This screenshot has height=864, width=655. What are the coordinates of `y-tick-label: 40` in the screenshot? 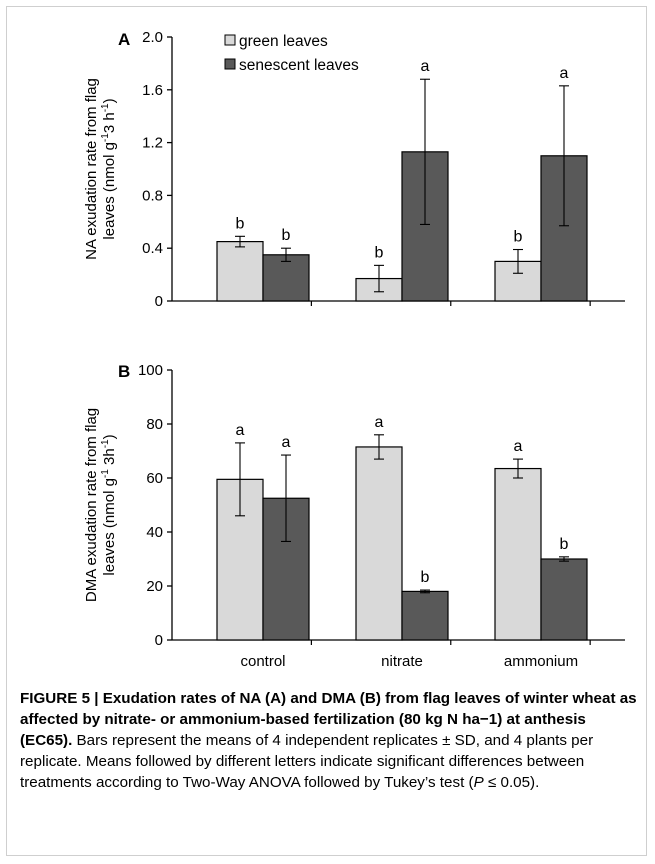 It's located at (154, 532).